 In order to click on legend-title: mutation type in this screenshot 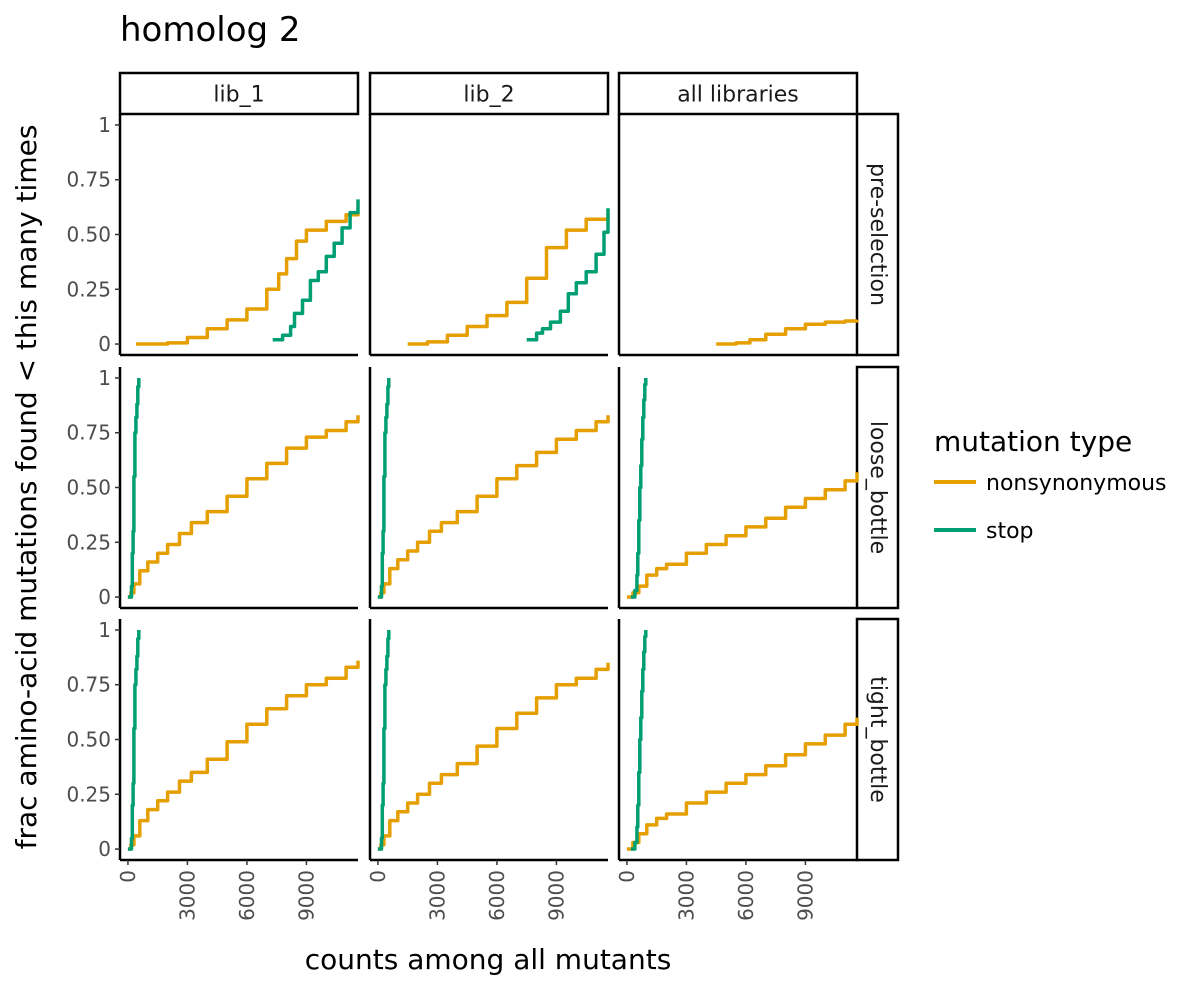, I will do `click(1033, 441)`.